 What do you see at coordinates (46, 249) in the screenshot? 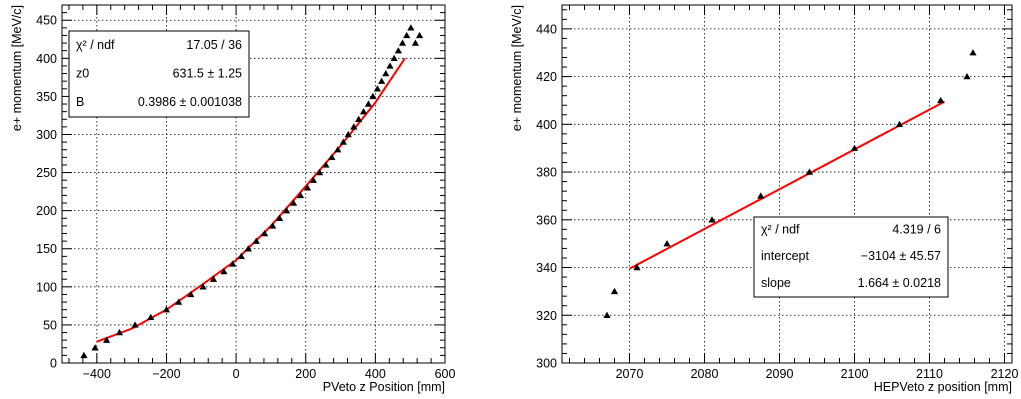
I see `y-tick-label: 150` at bounding box center [46, 249].